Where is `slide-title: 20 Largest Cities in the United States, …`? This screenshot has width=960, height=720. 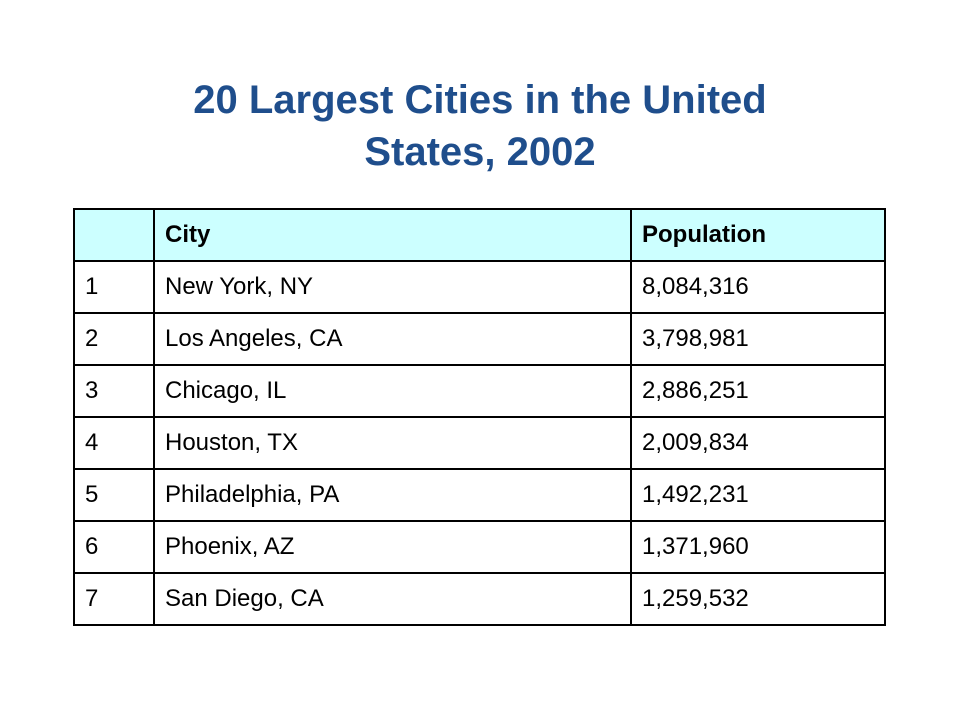
slide-title: 20 Largest Cities in the United States, … is located at coordinates (480, 126).